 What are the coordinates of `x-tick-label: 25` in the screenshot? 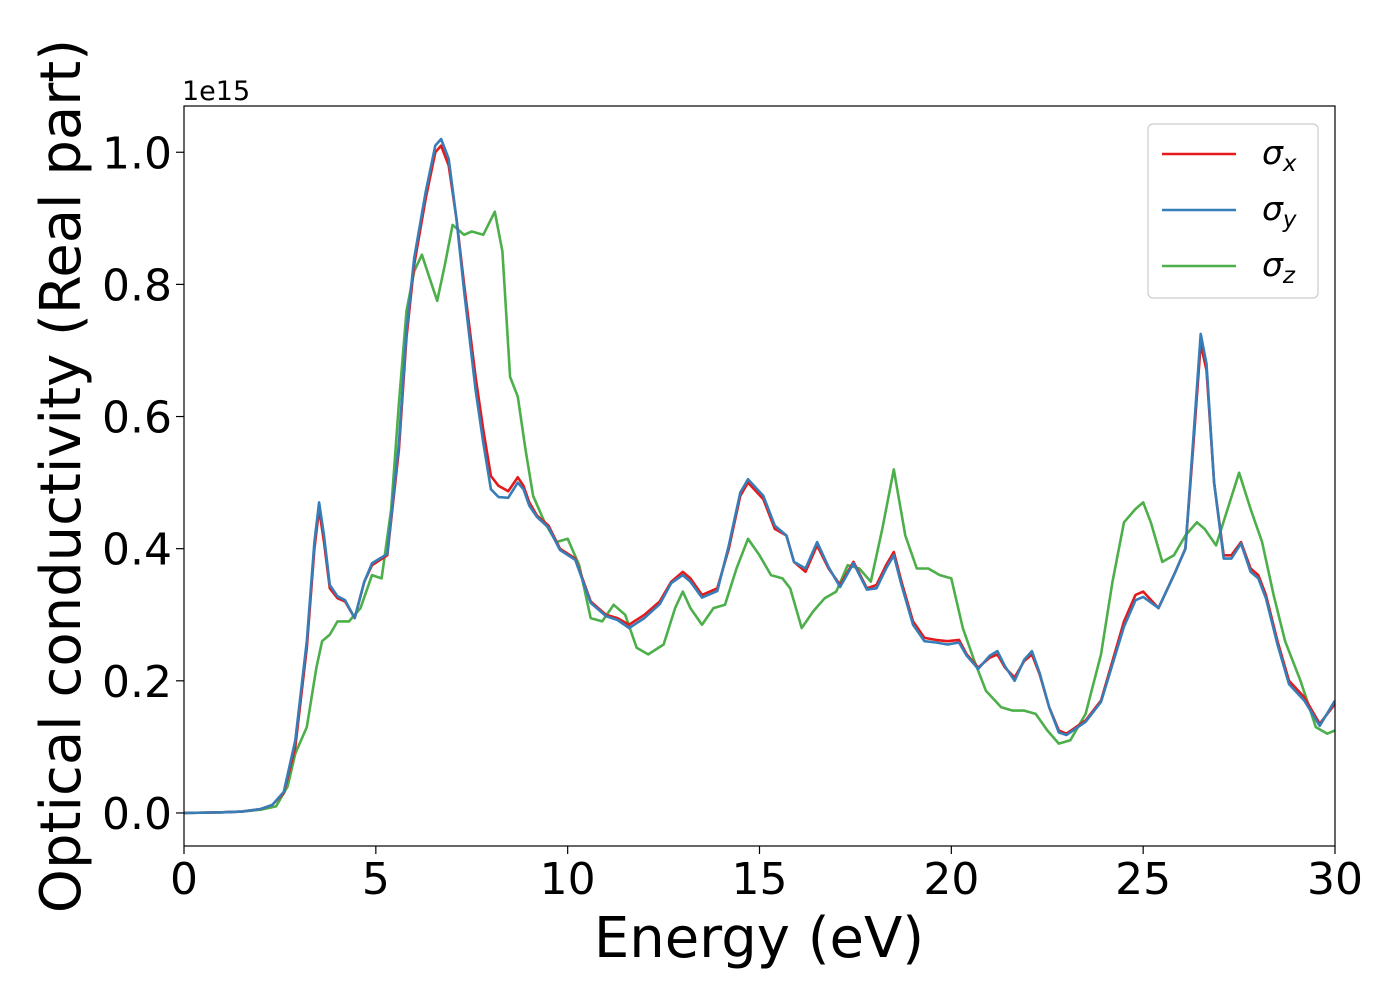 It's located at (1143, 879).